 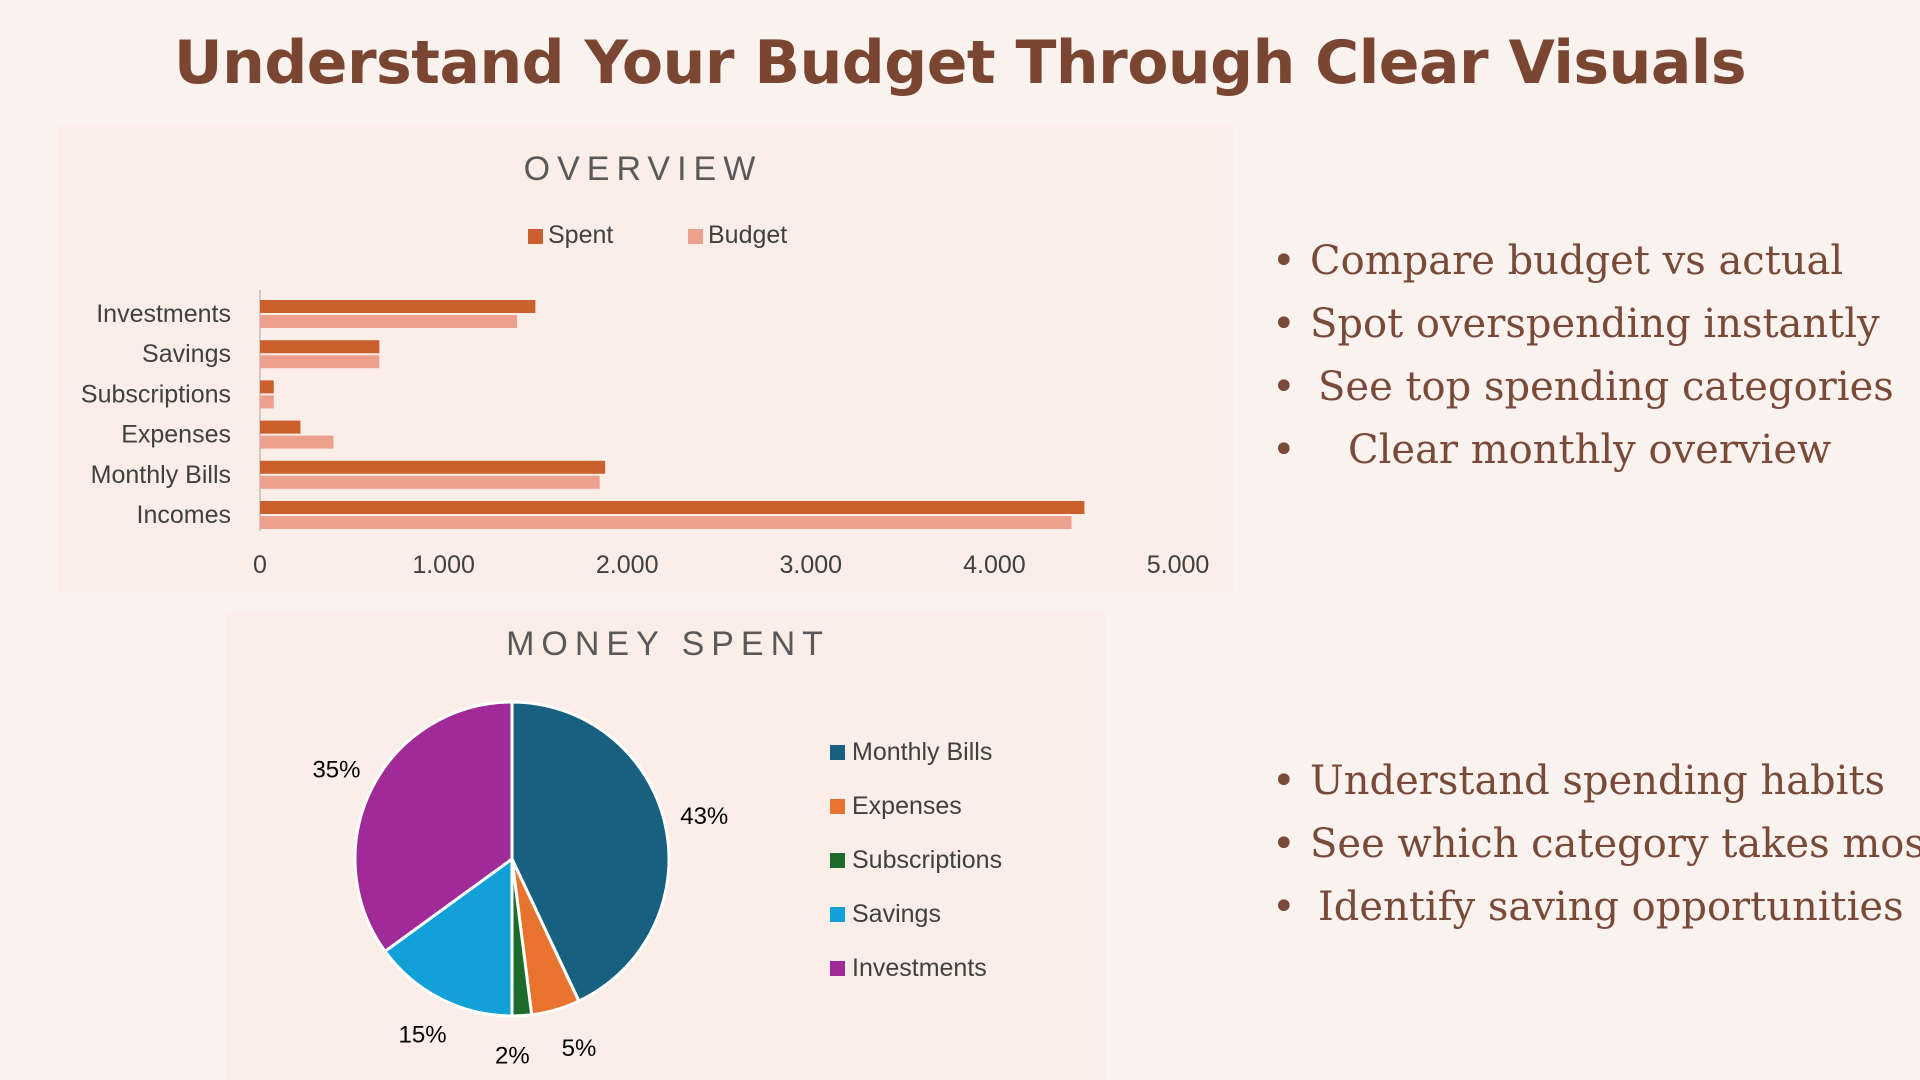 I want to click on bar-budget-monthly-bills, so click(x=430, y=482).